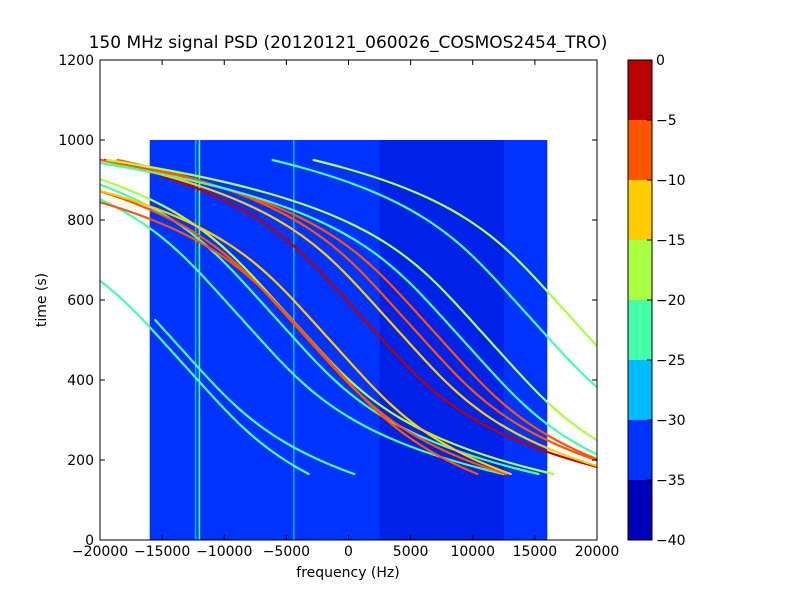  I want to click on colorbar-tick-label: −15, so click(671, 241).